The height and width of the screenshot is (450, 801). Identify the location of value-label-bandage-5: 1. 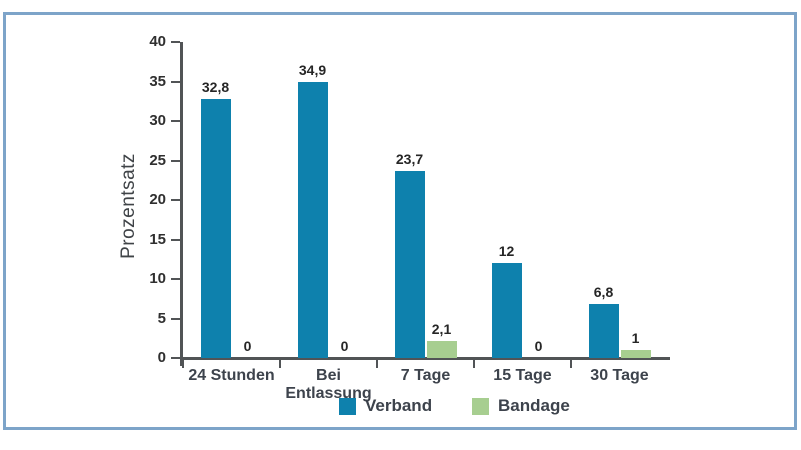
(635, 338).